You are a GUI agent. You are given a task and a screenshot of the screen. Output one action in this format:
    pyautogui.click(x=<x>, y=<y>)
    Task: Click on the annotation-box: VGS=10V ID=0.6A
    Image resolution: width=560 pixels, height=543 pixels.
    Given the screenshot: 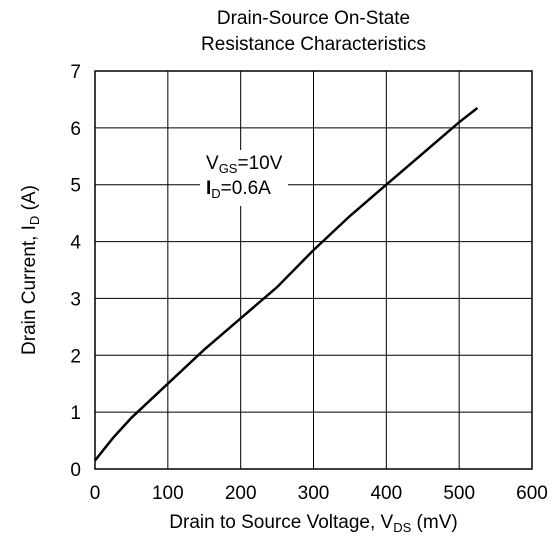 What is the action you would take?
    pyautogui.click(x=244, y=178)
    